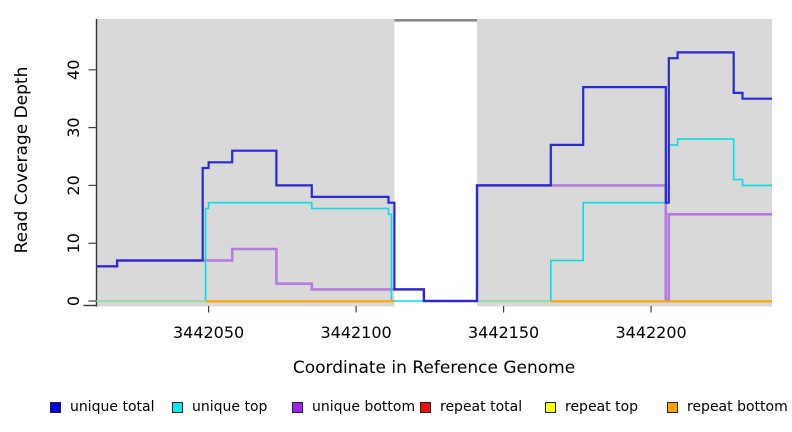  Describe the element at coordinates (73, 127) in the screenshot. I see `y-tick-label: 30` at that location.